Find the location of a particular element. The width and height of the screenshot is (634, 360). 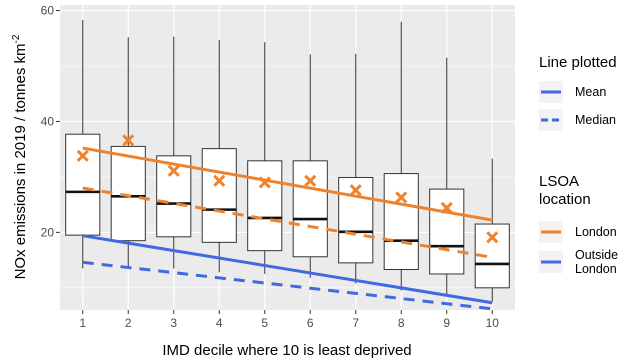

y-axis-title-superscript: -2 is located at coordinates (16, 38).